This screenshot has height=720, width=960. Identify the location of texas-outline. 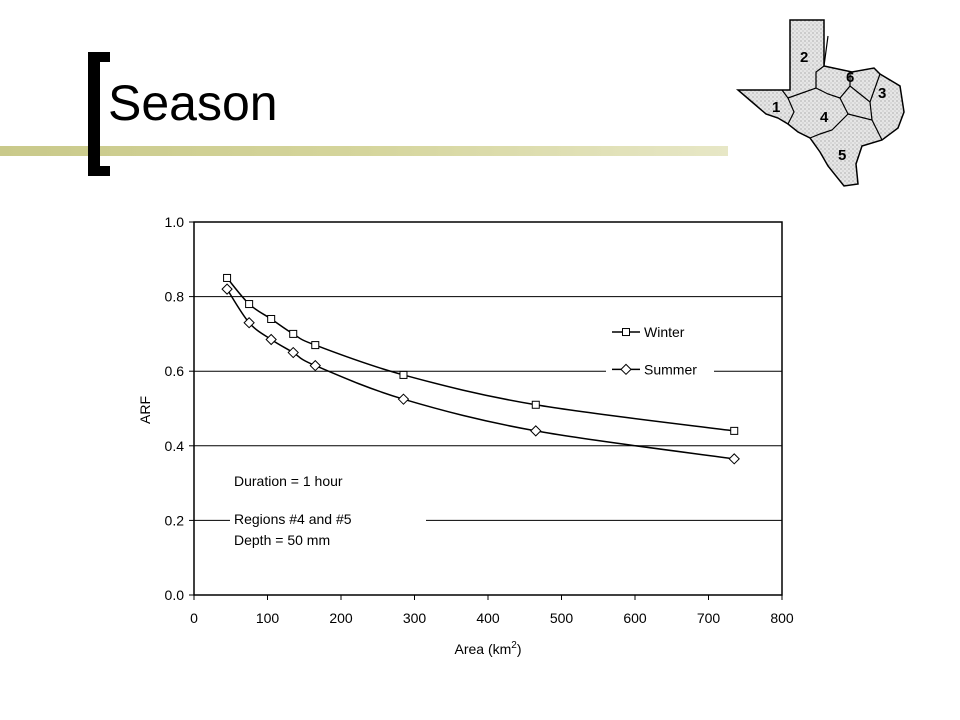
(820, 103).